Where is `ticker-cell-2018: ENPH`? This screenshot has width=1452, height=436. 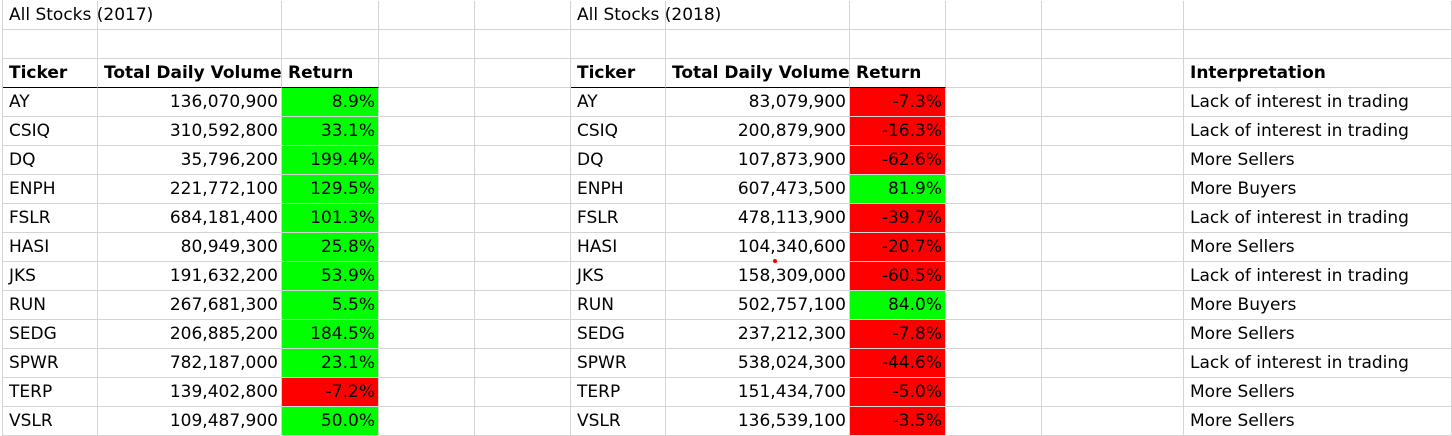 ticker-cell-2018: ENPH is located at coordinates (618, 189).